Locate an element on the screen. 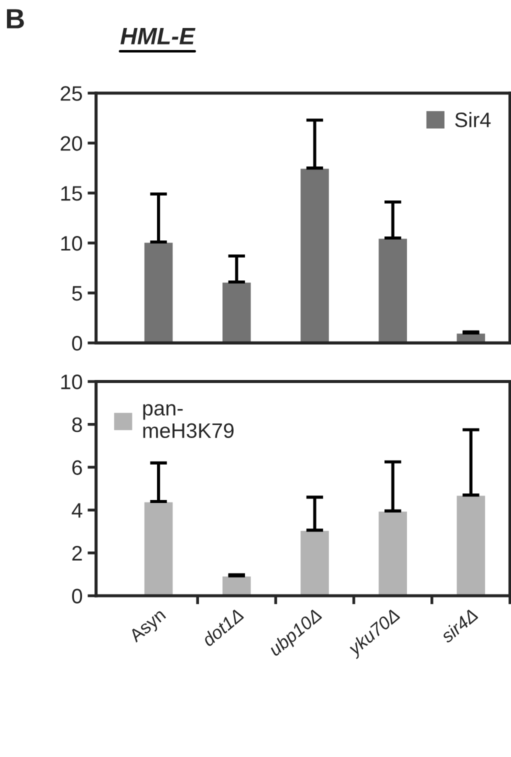 The image size is (511, 757). legend-label: Sir4 is located at coordinates (473, 120).